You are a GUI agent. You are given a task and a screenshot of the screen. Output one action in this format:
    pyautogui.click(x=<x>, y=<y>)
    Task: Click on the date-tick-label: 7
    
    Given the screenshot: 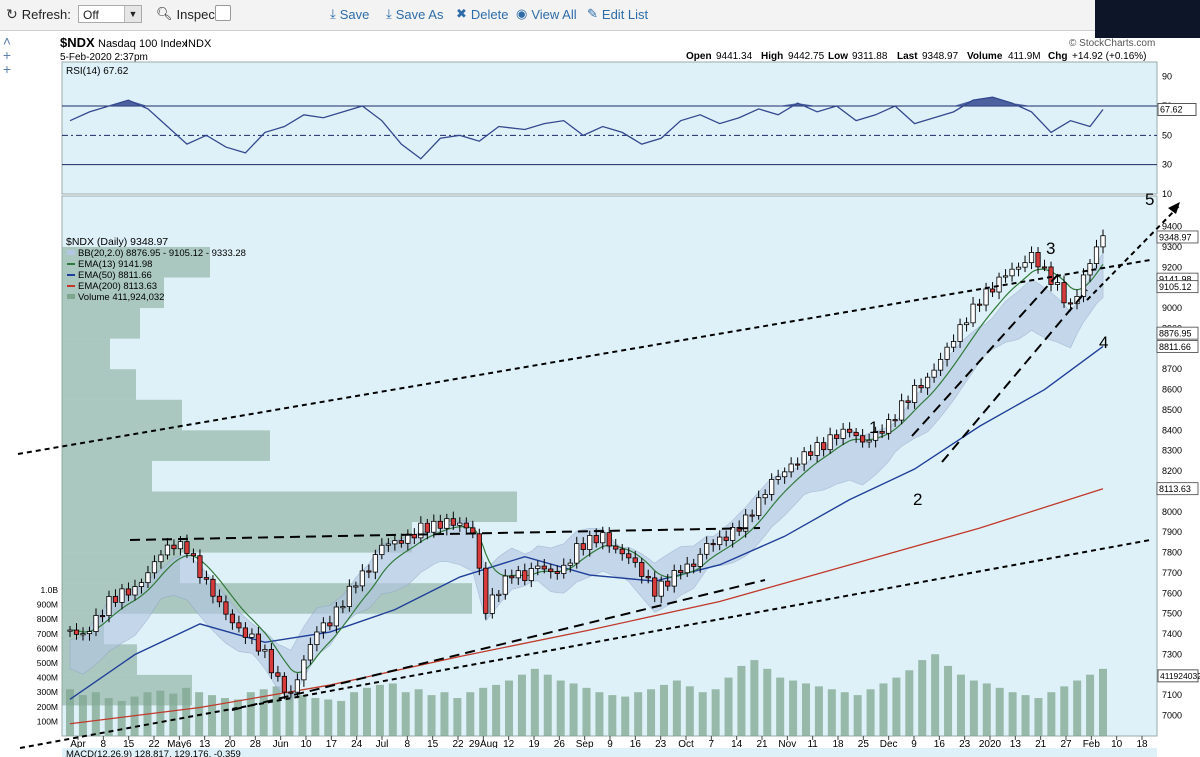 What is the action you would take?
    pyautogui.click(x=712, y=744)
    